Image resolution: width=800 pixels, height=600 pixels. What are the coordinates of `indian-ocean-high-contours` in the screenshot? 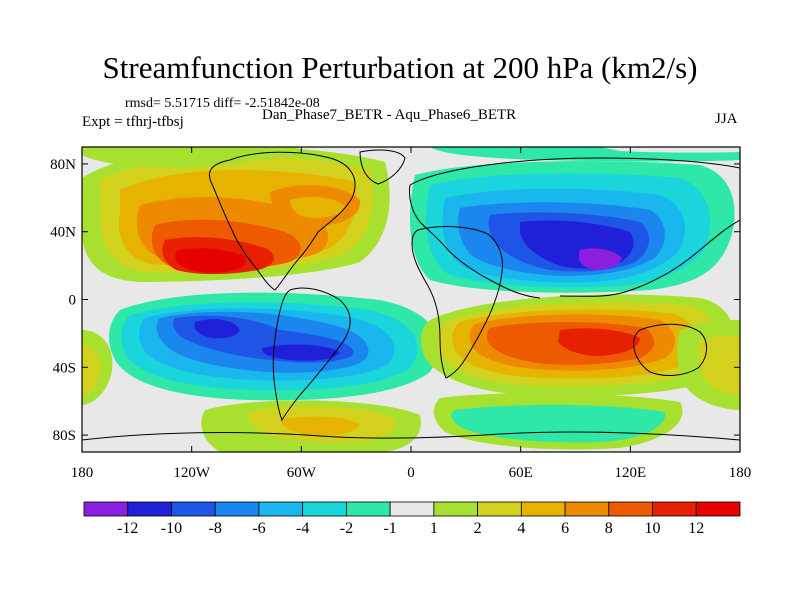 It's located at (578, 345).